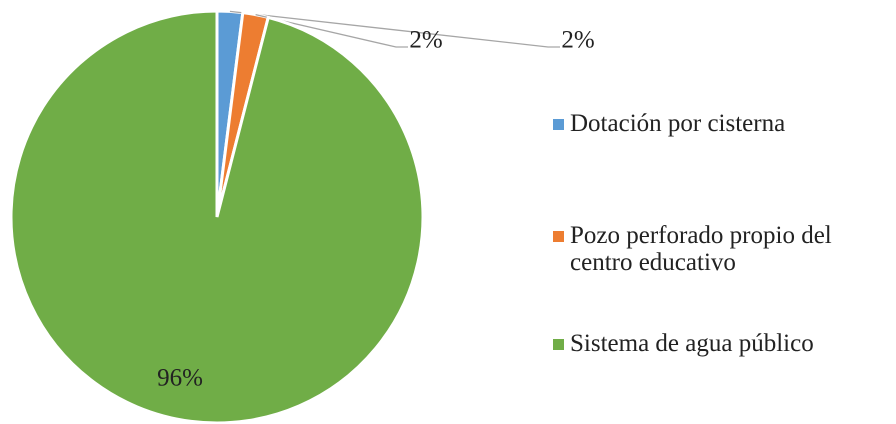 The height and width of the screenshot is (424, 896). I want to click on legend-item: Dotación por cisterna, so click(706, 123).